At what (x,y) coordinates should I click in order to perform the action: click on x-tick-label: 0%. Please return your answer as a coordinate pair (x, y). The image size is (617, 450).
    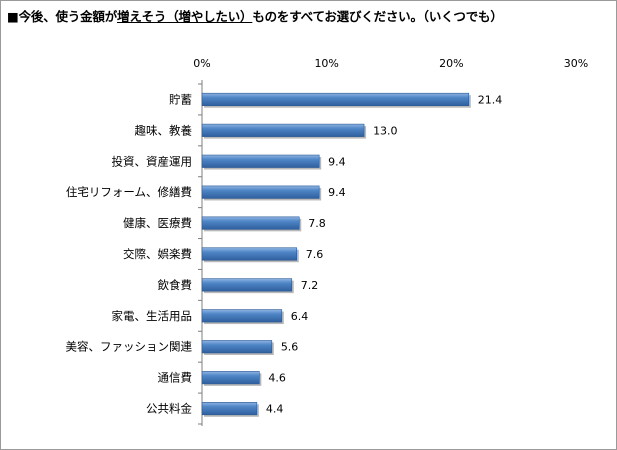
    Looking at the image, I should click on (201, 63).